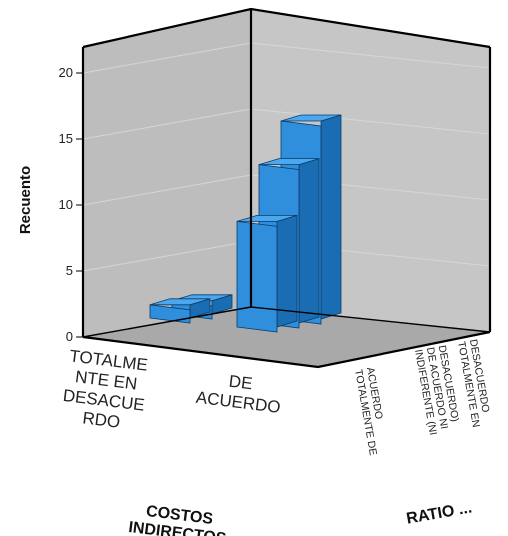  Describe the element at coordinates (238, 402) in the screenshot. I see `x-category-line: ACUERDO` at that location.